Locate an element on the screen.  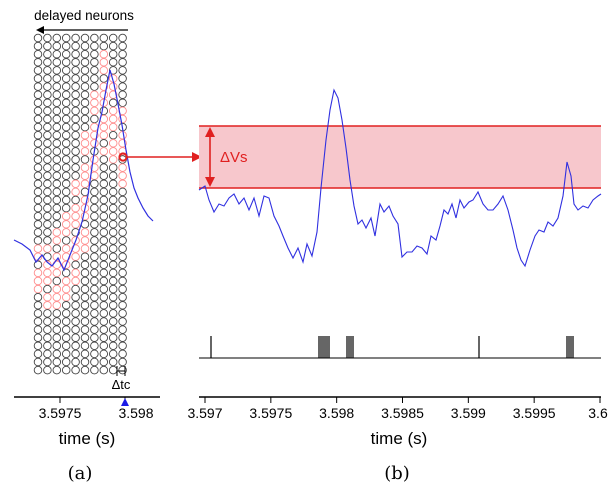
panel-b-ticks: 3.597 3.5975 3.598 3.5985 3.599 3.5995 3.6 is located at coordinates (397, 409).